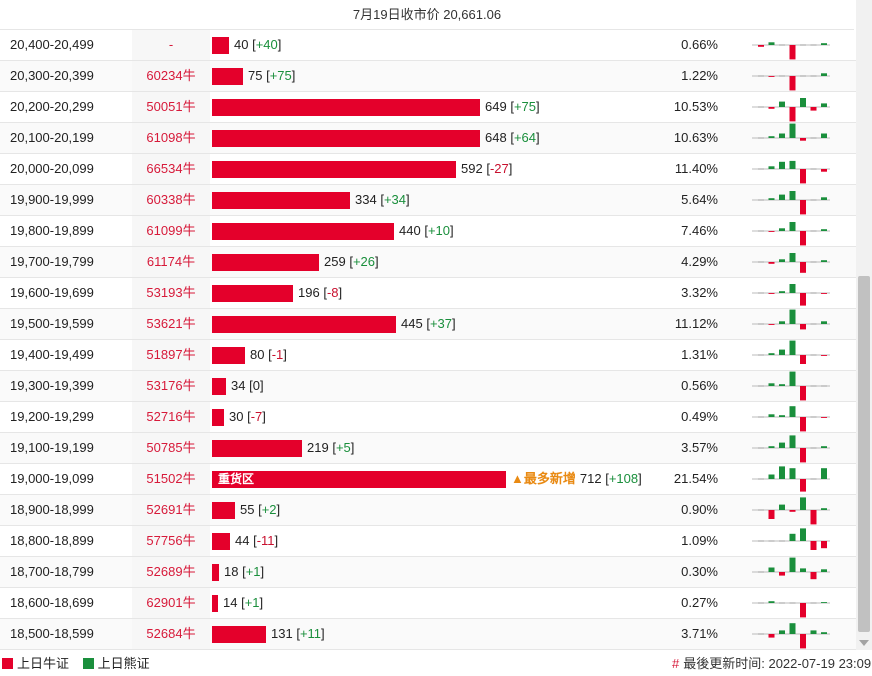  What do you see at coordinates (171, 355) in the screenshot?
I see `cbbc-code-link: 51897牛` at bounding box center [171, 355].